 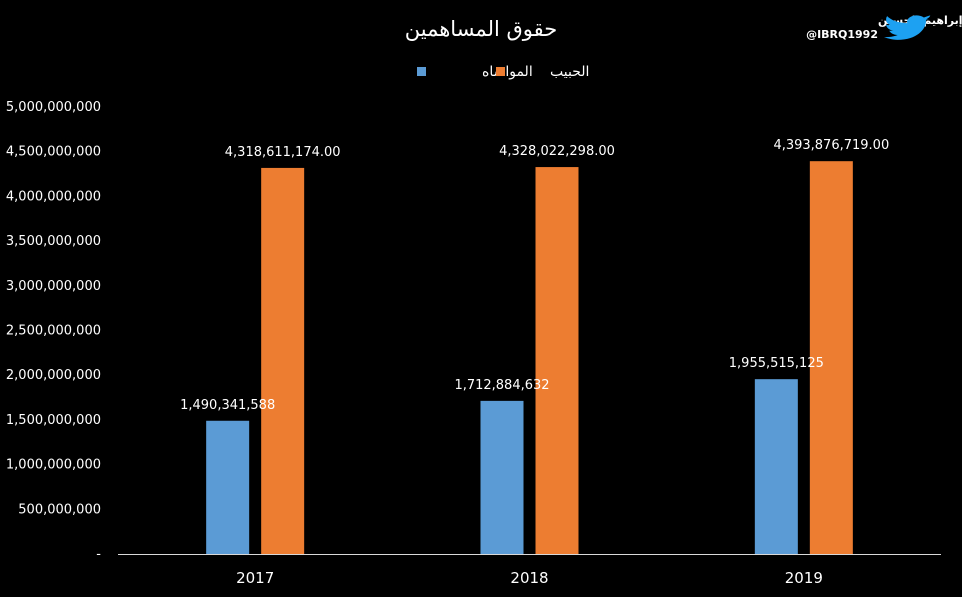 I want to click on y-tick-label: 1,500,000,000, so click(x=53, y=420).